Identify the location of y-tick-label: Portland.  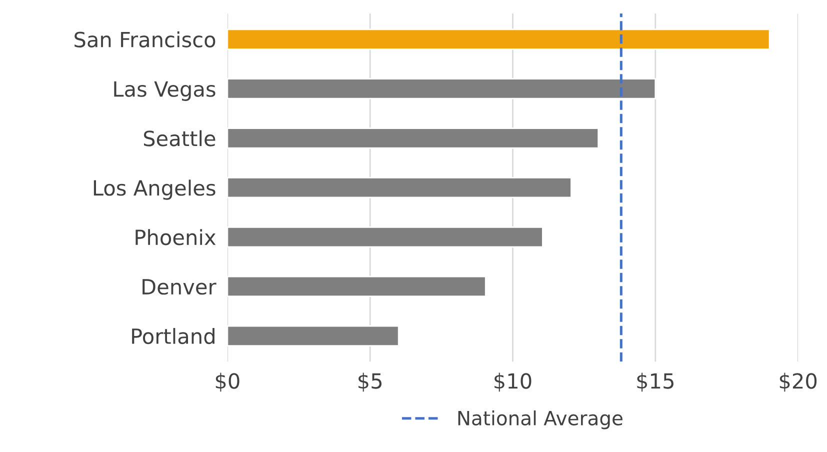
(173, 336).